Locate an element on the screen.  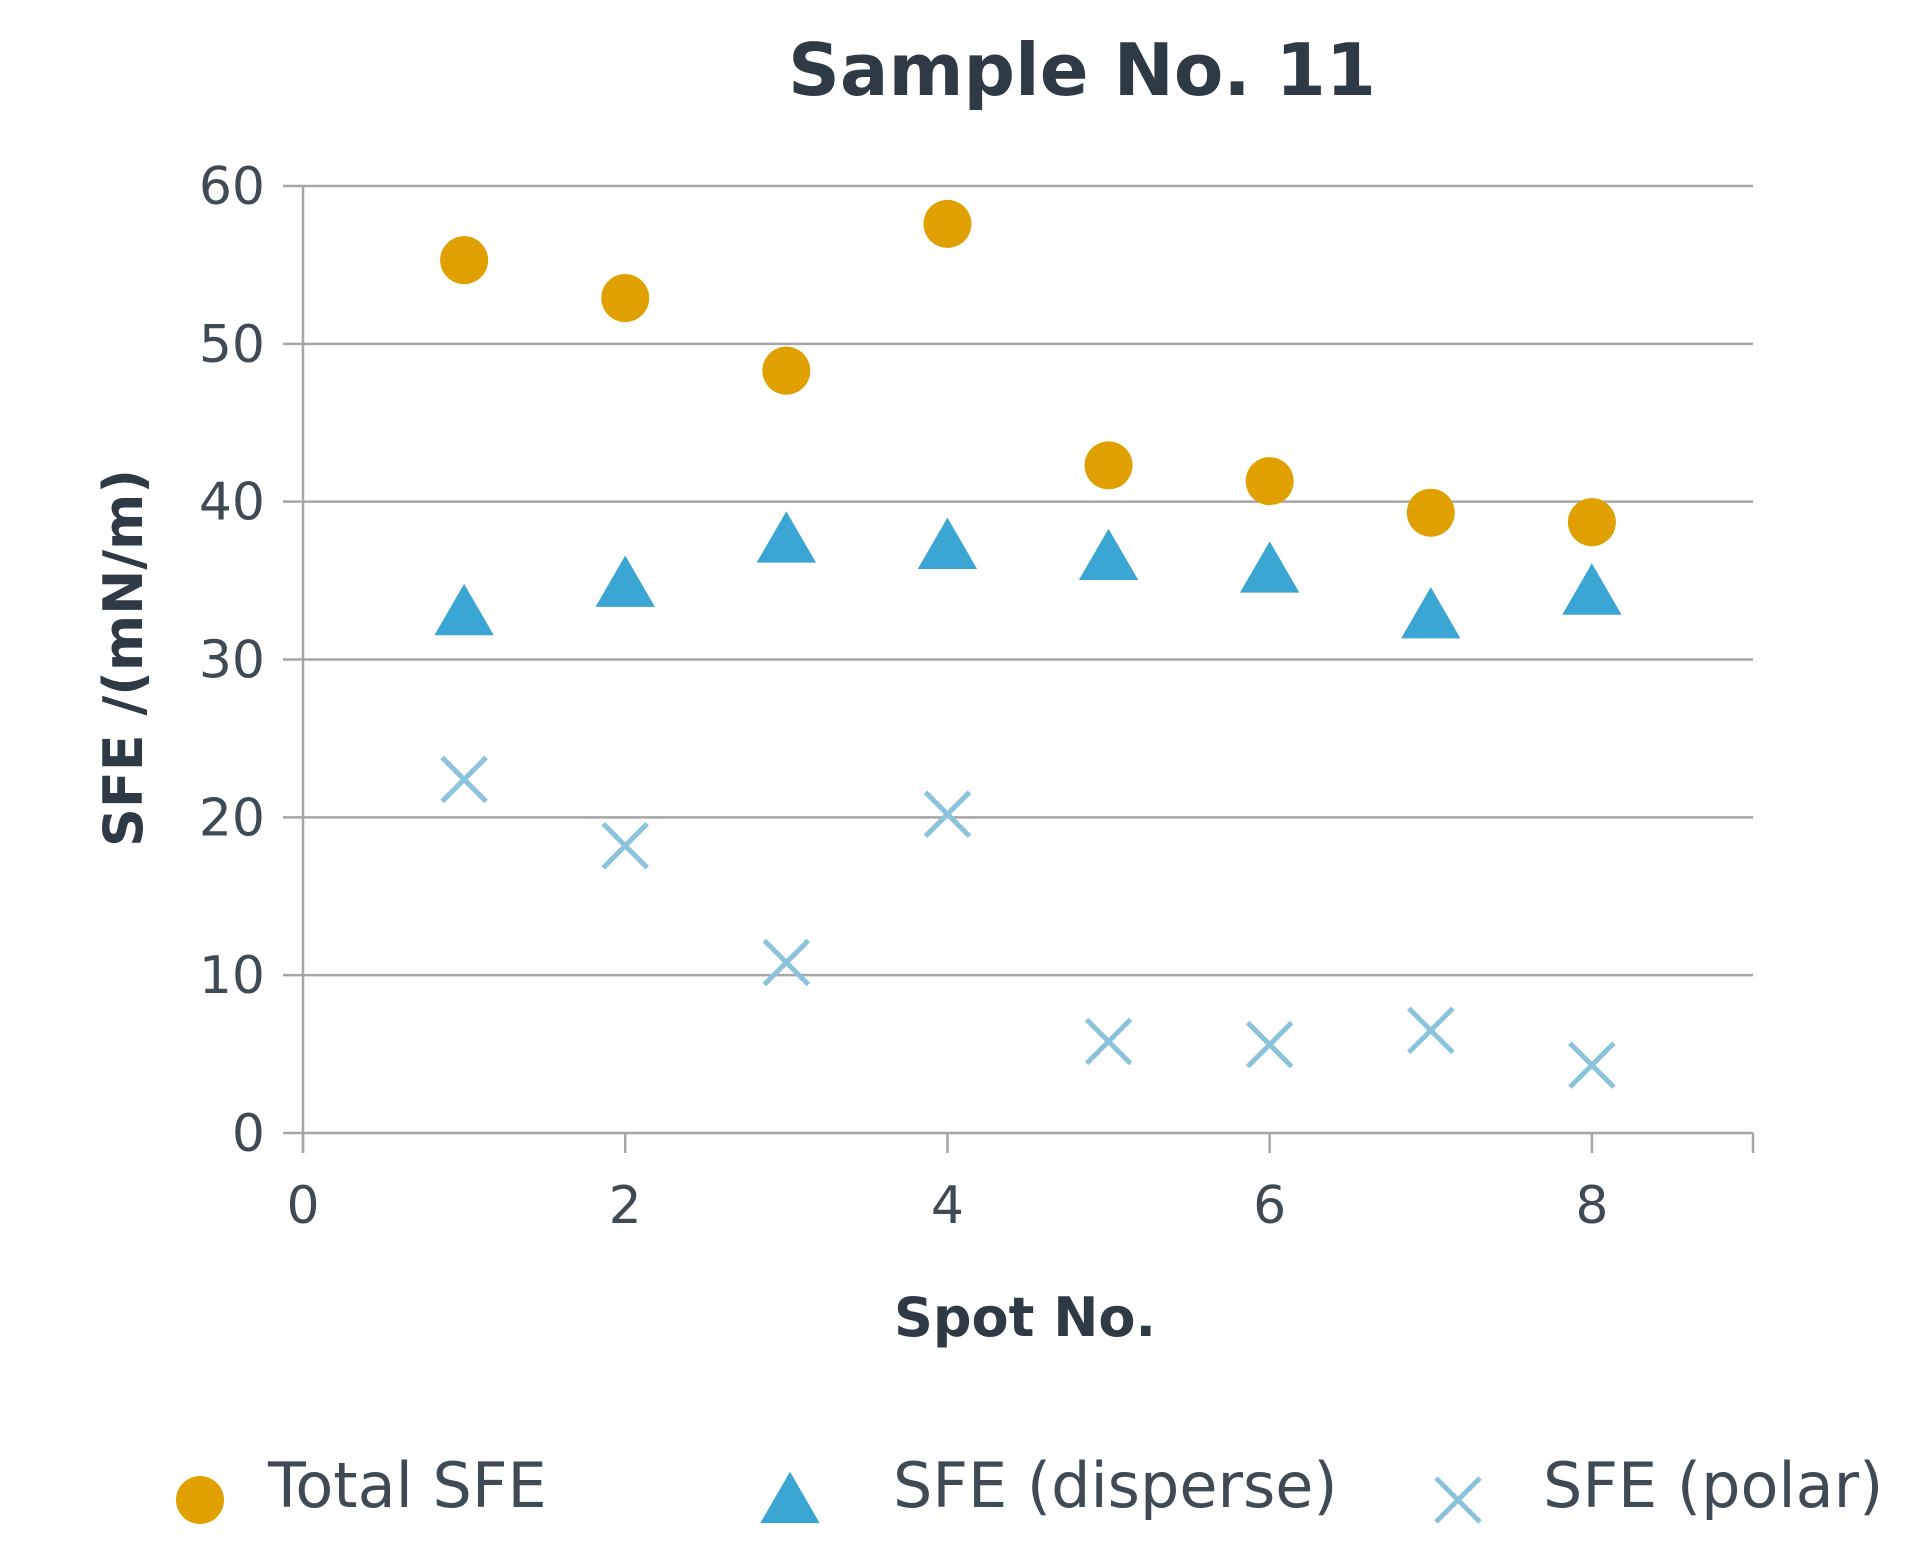
x-tick-label: 6 is located at coordinates (1269, 1206).